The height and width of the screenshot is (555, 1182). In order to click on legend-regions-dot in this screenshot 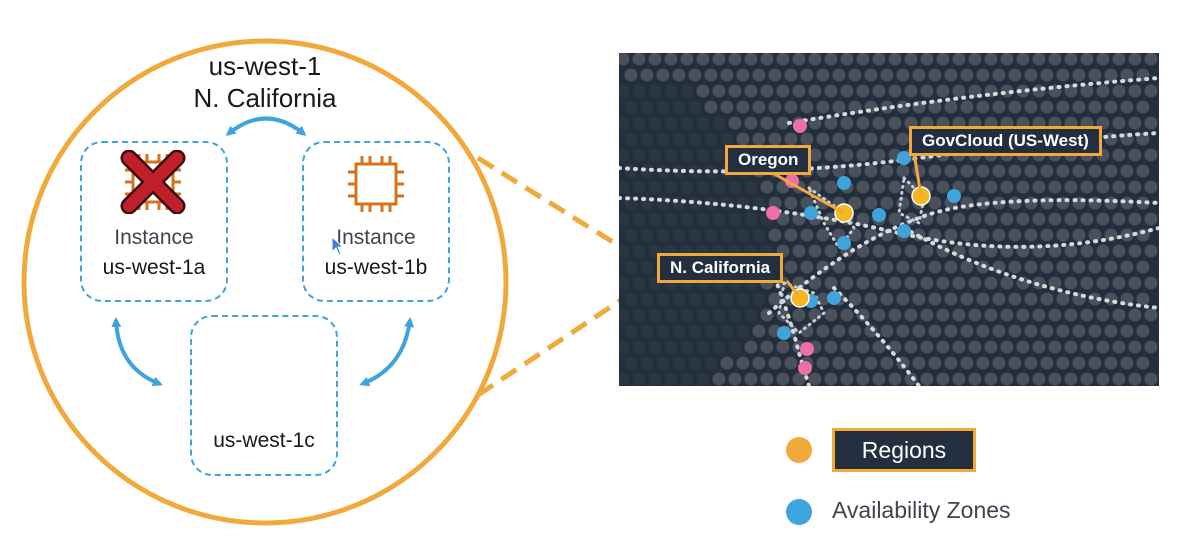, I will do `click(799, 450)`.